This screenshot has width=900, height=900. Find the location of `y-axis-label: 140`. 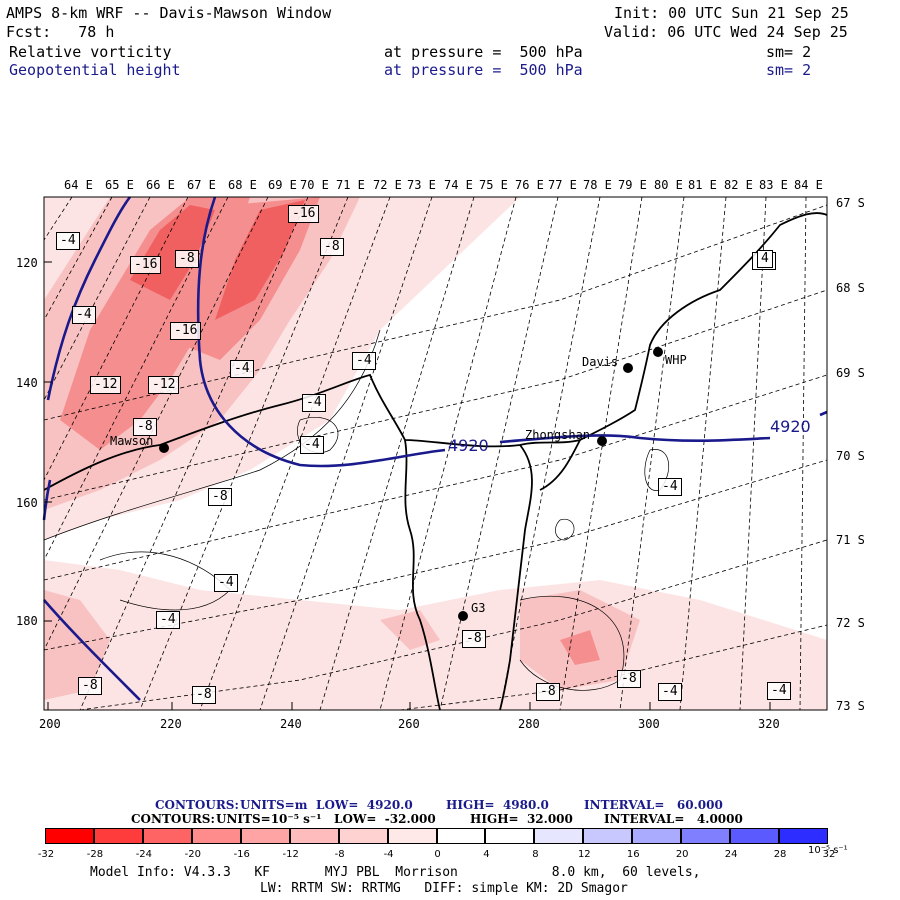

y-axis-label: 140 is located at coordinates (27, 383).